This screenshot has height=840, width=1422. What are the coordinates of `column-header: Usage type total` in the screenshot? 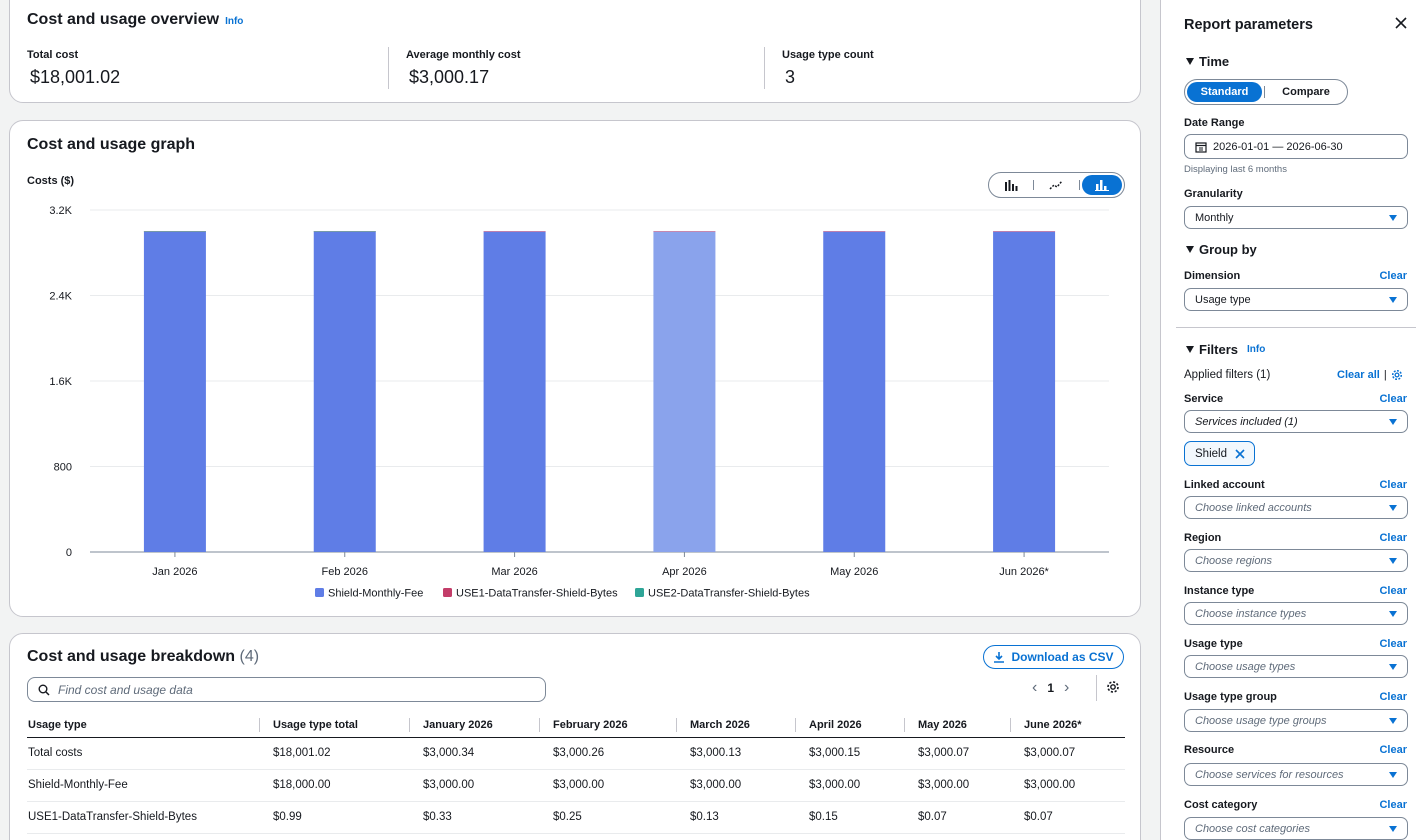 It's located at (334, 725).